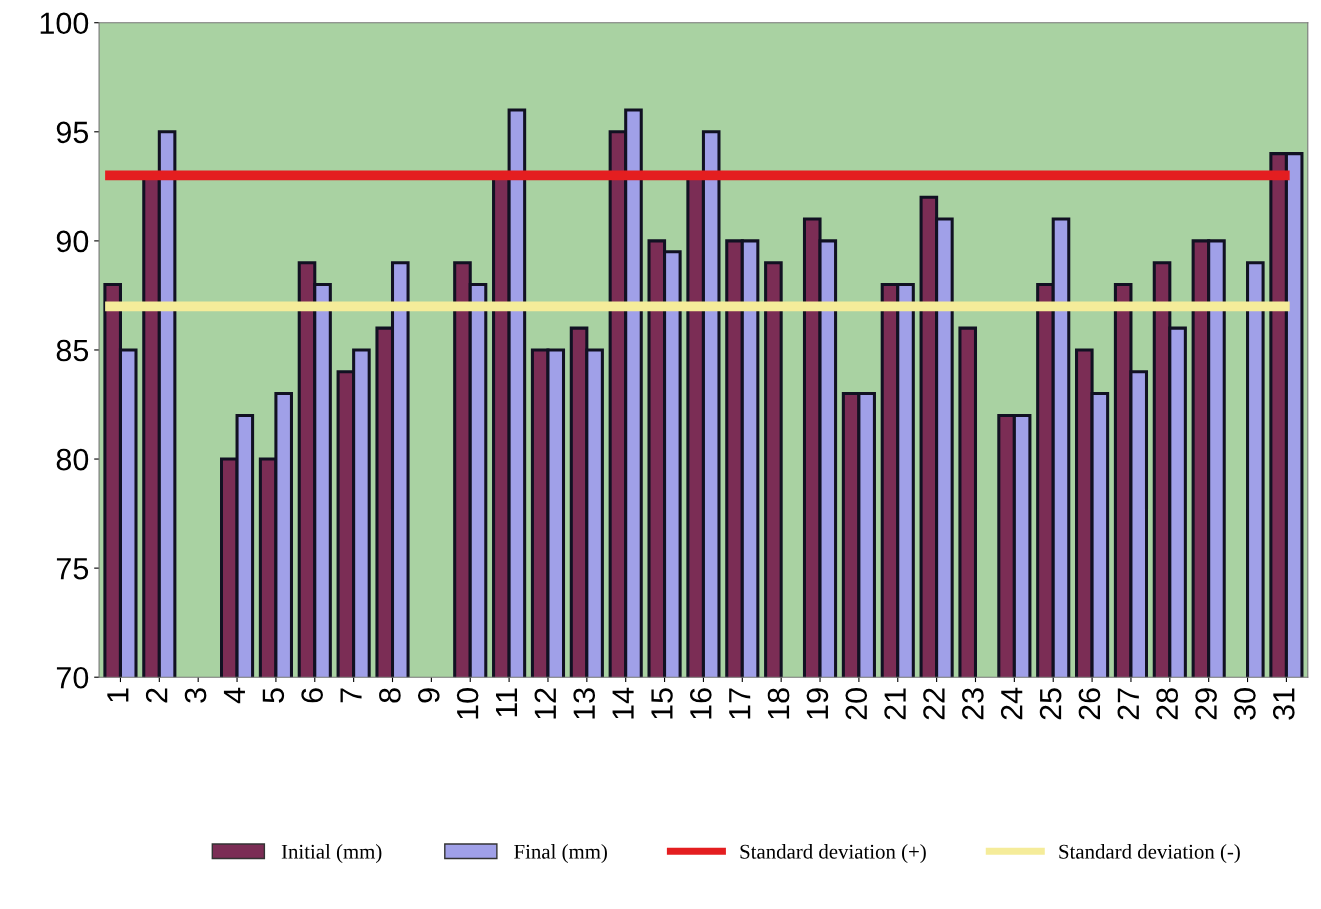  What do you see at coordinates (1011, 703) in the screenshot?
I see `x-tick-label: 24` at bounding box center [1011, 703].